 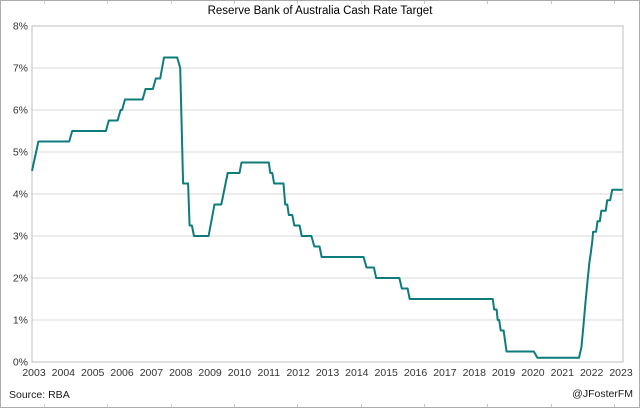 I want to click on x-axis-tick-label: 2012, so click(x=298, y=373).